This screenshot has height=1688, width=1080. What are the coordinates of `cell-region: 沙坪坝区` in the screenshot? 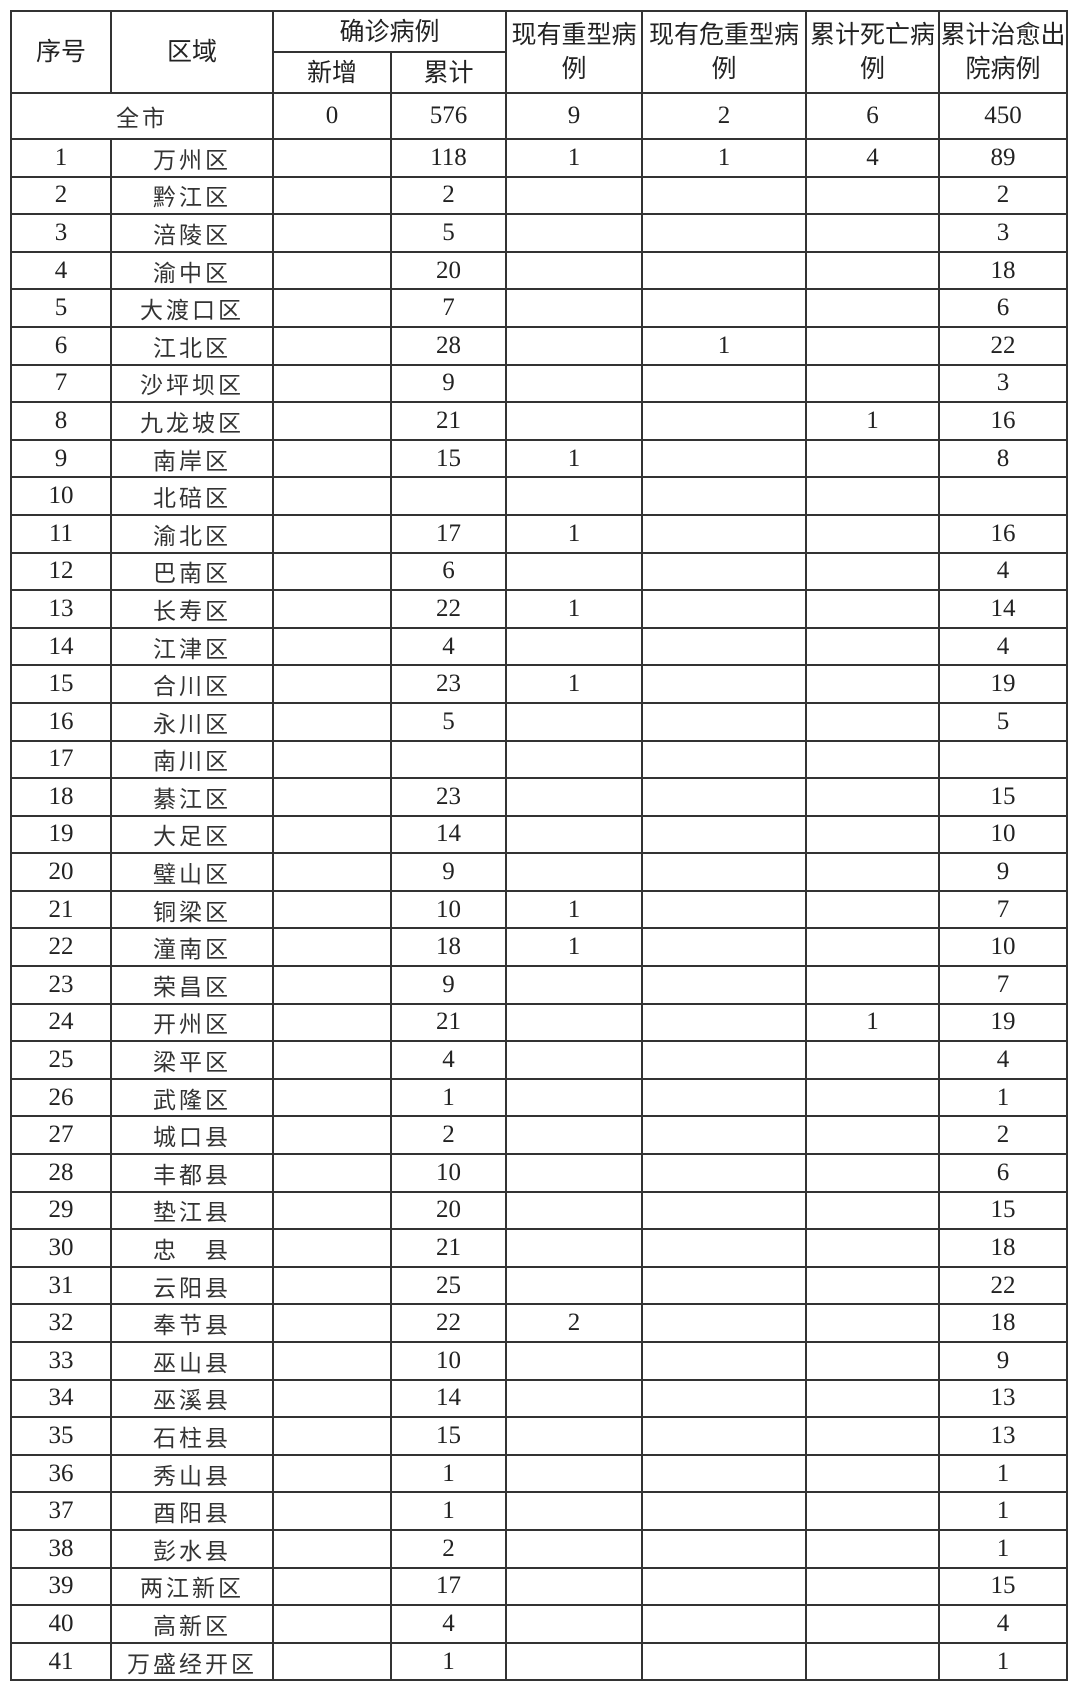 It's located at (192, 383).